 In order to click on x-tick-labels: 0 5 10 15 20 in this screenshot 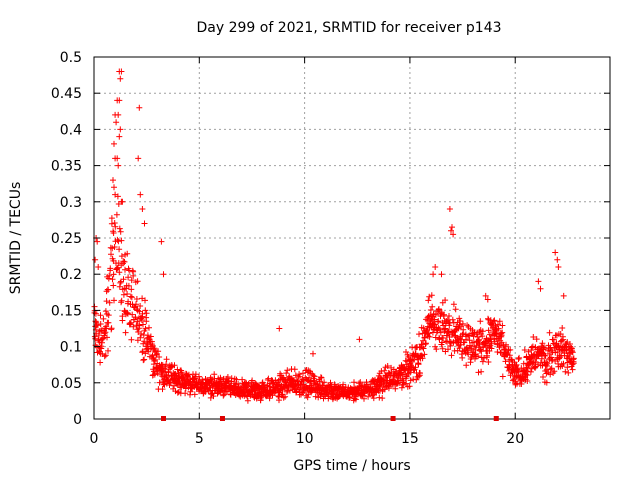, I will do `click(307, 439)`.